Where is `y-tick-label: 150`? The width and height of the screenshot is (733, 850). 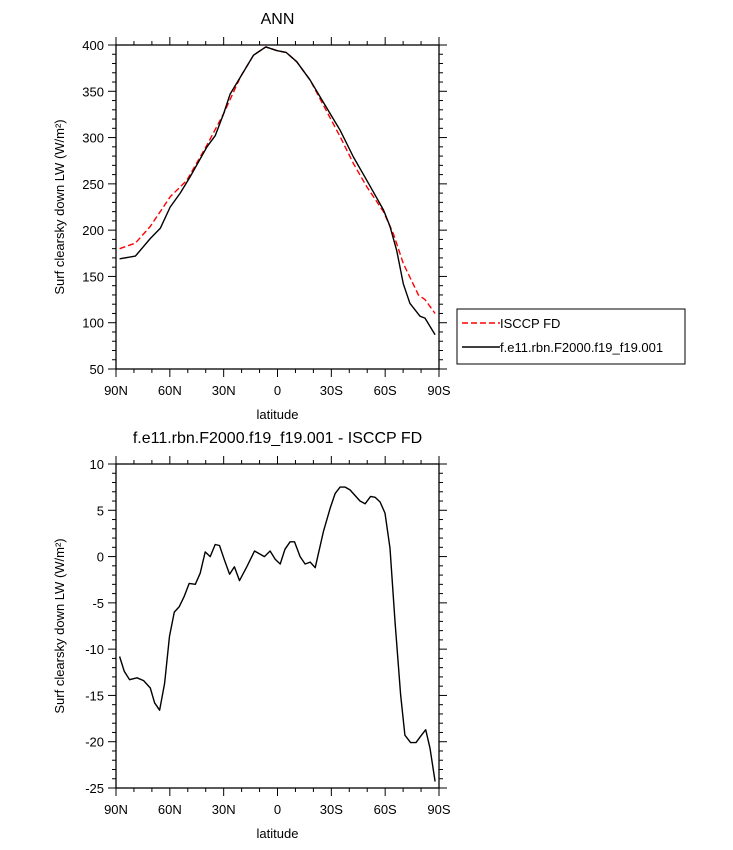 y-tick-label: 150 is located at coordinates (93, 276).